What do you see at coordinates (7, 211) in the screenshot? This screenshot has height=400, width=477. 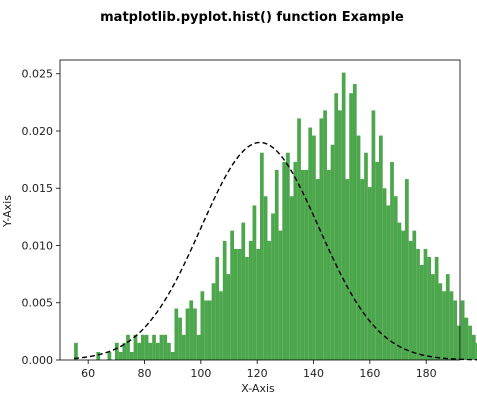 I see `y-axis-label: Y-Axis` at bounding box center [7, 211].